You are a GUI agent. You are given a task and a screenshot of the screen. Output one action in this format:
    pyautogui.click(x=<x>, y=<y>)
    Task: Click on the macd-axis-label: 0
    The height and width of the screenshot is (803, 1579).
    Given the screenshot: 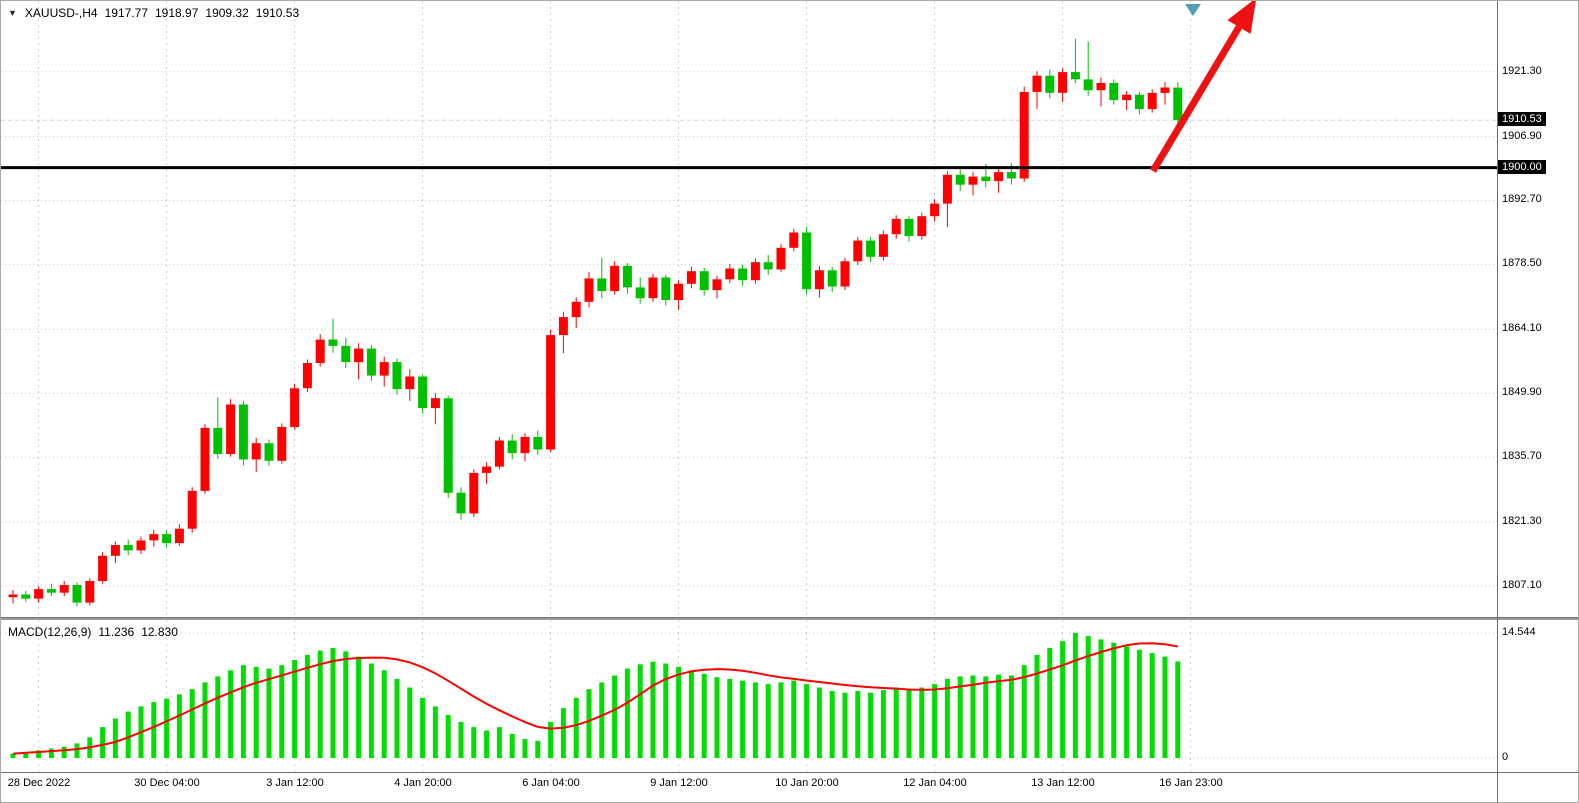 What is the action you would take?
    pyautogui.click(x=1505, y=757)
    